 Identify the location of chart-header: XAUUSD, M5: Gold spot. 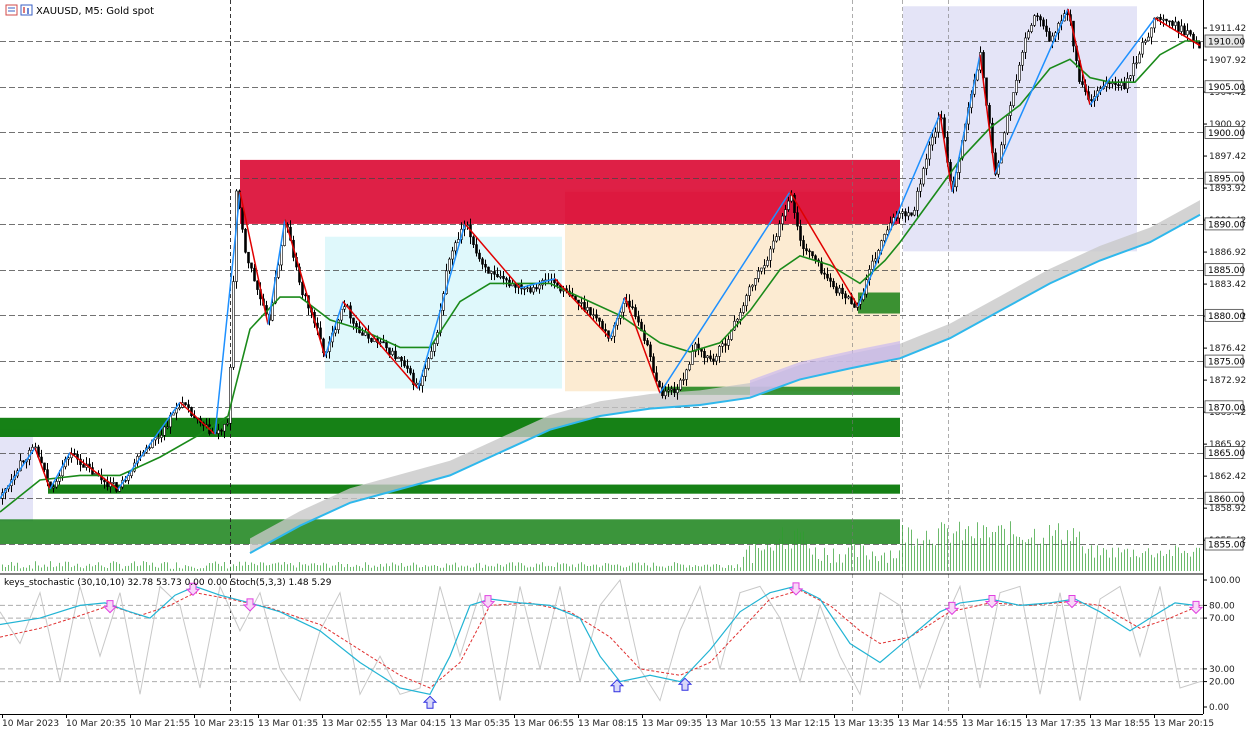
(79, 10).